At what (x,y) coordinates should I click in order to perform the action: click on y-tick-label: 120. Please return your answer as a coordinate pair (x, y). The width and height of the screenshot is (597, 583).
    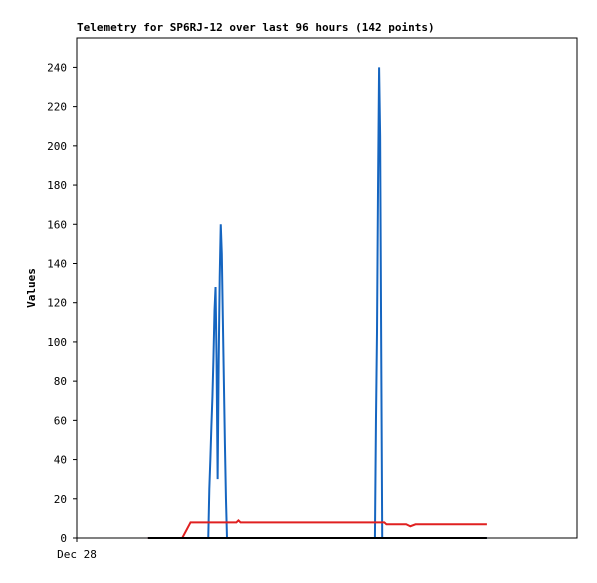
    Looking at the image, I should click on (57, 303).